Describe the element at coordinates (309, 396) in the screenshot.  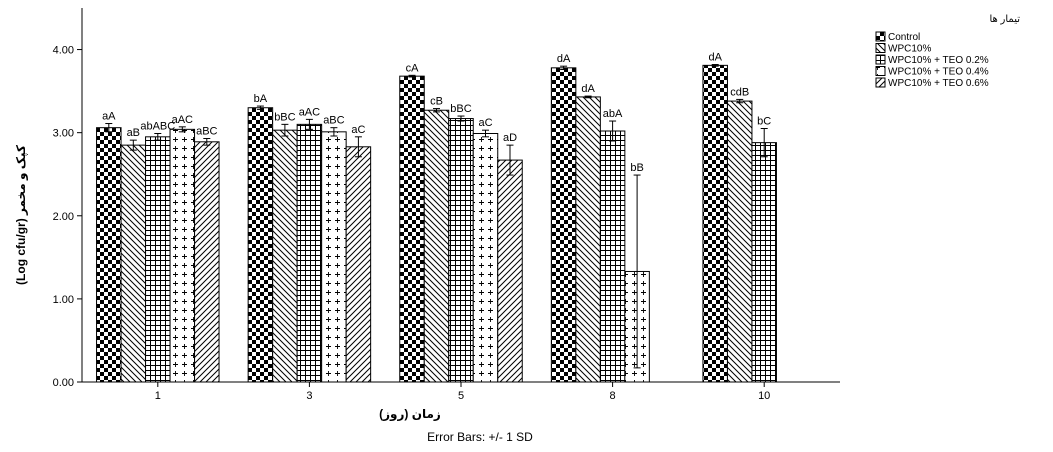
I see `x-tick-label: 3` at that location.